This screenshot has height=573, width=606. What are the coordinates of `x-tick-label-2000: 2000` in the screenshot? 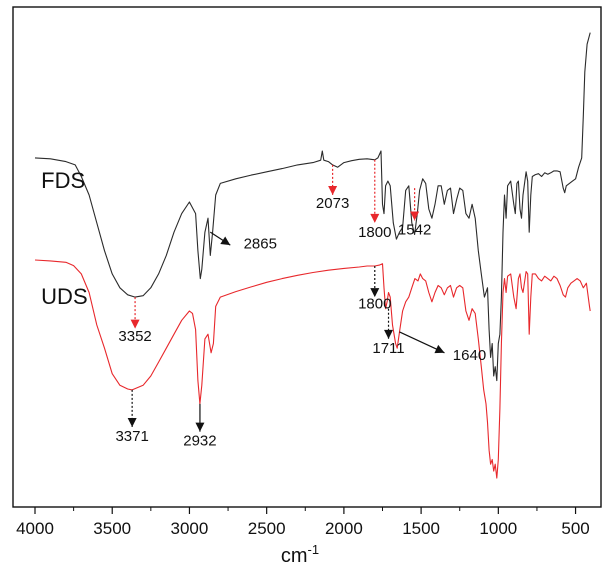 It's located at (344, 528).